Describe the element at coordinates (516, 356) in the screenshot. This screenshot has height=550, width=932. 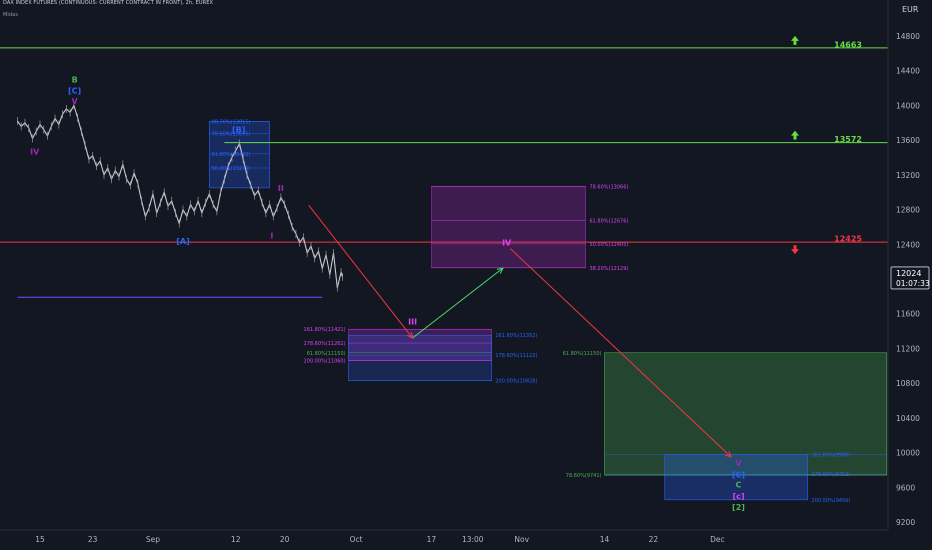
I see `fib-label: 178.60%(11122)` at that location.